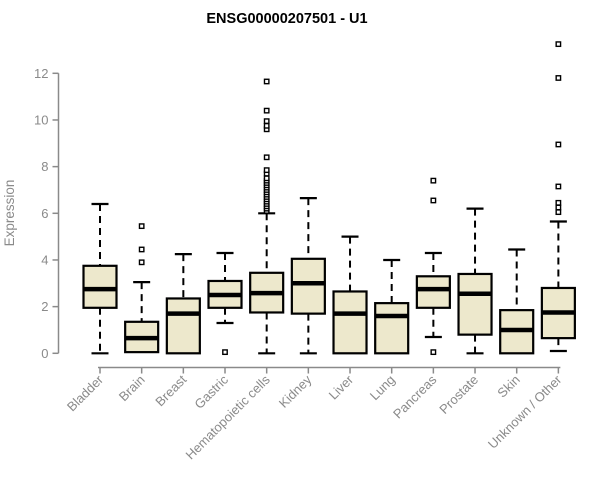 Image resolution: width=600 pixels, height=500 pixels. I want to click on y-tick-label: 8, so click(44, 166).